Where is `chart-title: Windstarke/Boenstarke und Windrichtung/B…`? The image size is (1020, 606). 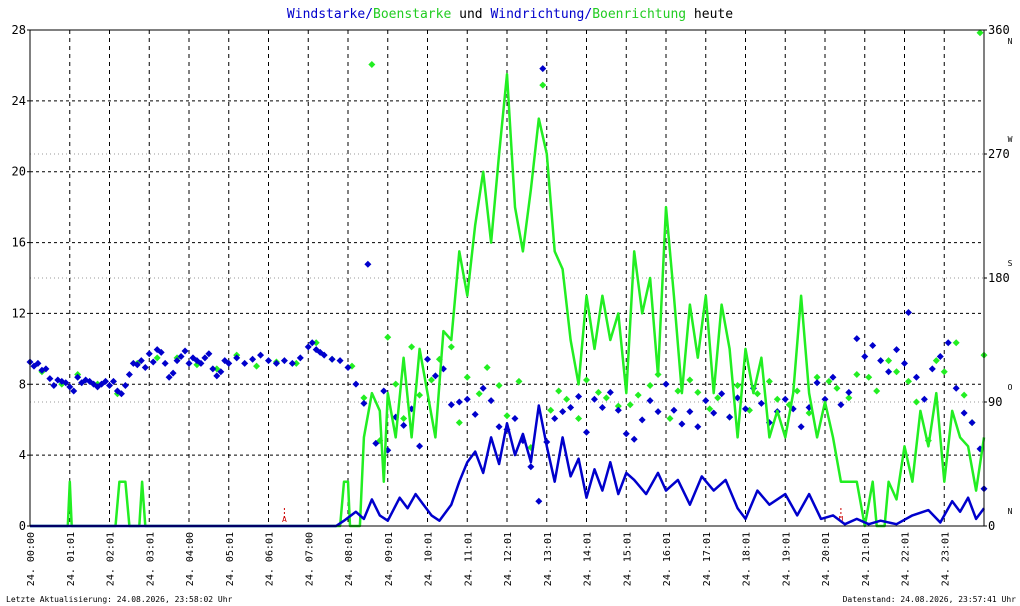 chart-title: Windstarke/Boenstarke und Windrichtung/B… is located at coordinates (510, 14).